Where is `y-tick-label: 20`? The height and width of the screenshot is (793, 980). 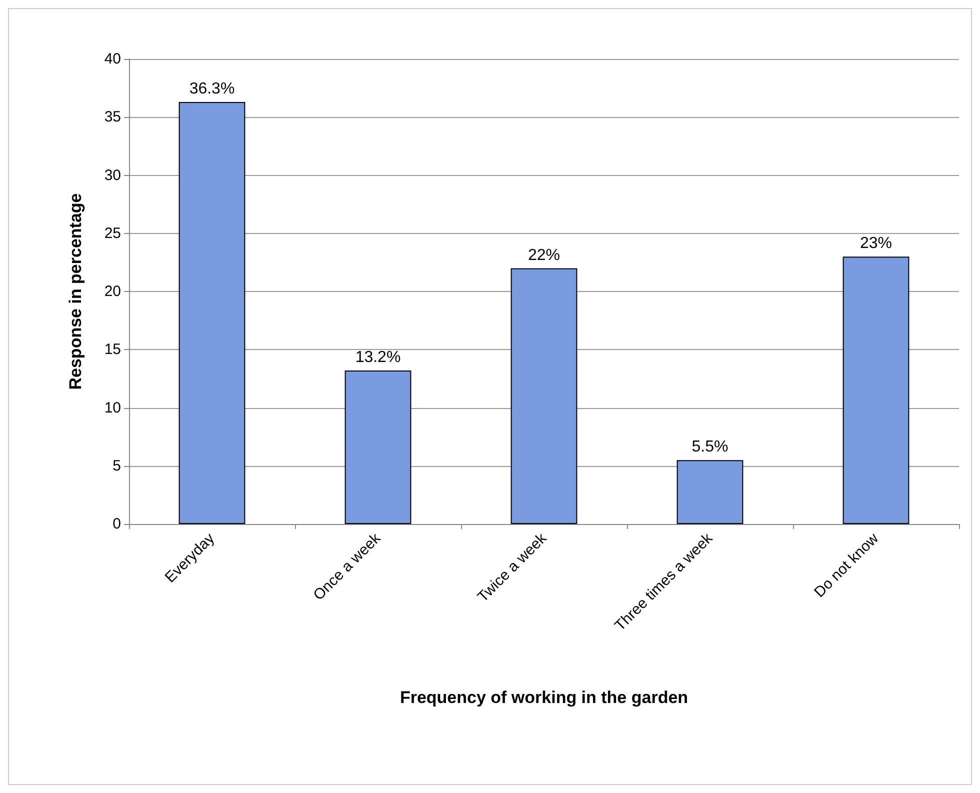 y-tick-label: 20 is located at coordinates (112, 291).